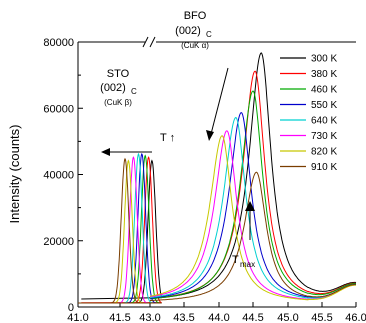 The image size is (366, 323). What do you see at coordinates (308, 113) in the screenshot?
I see `legend-items: 300 K 380 K 460 K 550 K 640 K 730 K 820 K 910 K` at bounding box center [308, 113].